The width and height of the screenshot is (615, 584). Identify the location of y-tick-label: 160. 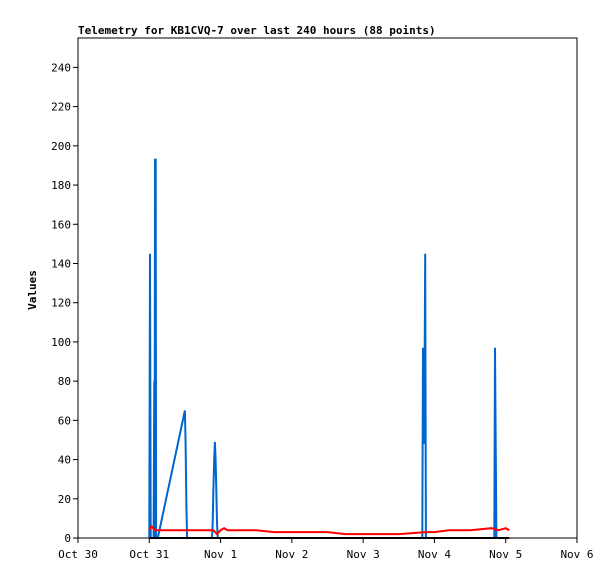
(61, 224).